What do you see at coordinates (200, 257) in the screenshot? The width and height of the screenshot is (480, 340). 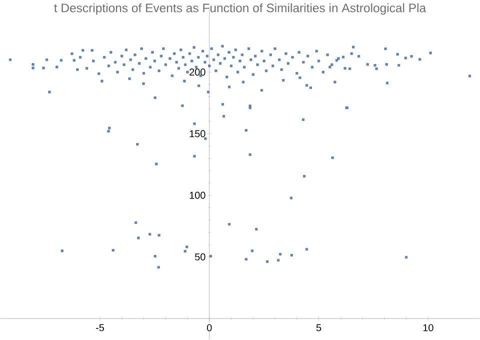 I see `y-tick-label: 50` at bounding box center [200, 257].